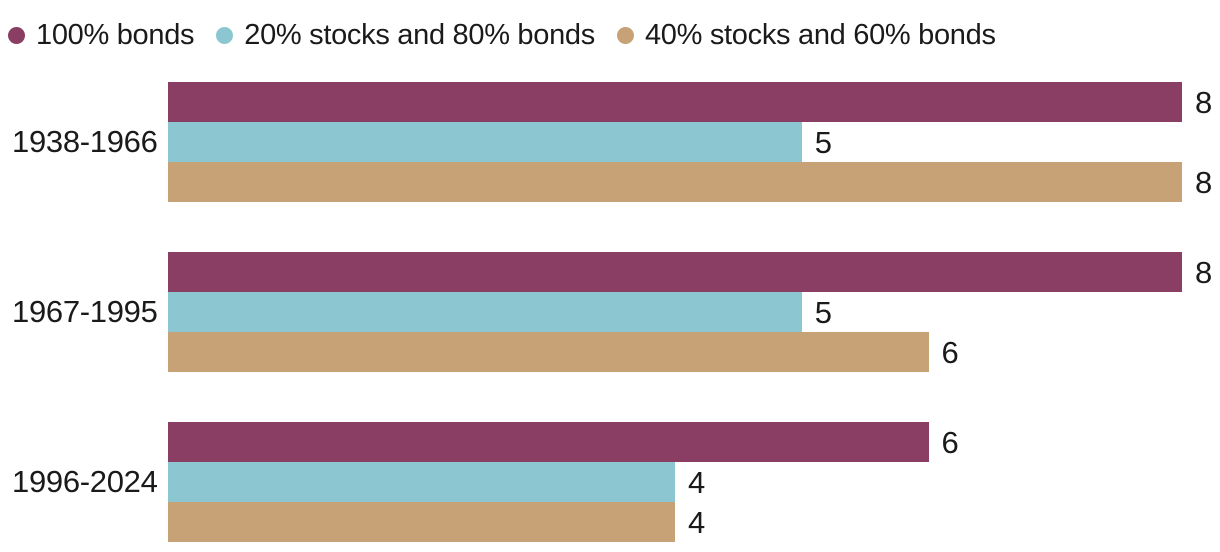 The image size is (1220, 552). What do you see at coordinates (419, 35) in the screenshot?
I see `legend-label: 20% stocks and 80% bonds` at bounding box center [419, 35].